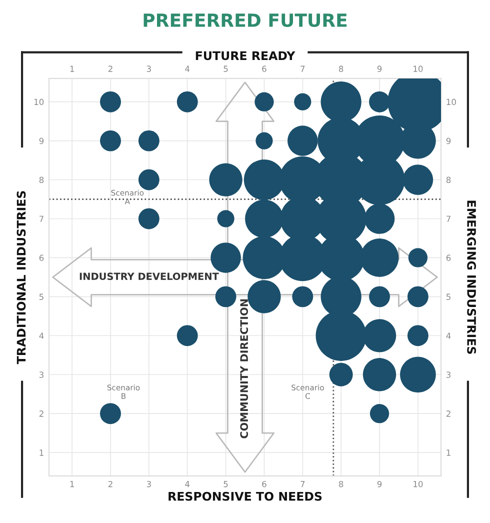  What do you see at coordinates (42, 453) in the screenshot?
I see `y-tick-label: 1` at bounding box center [42, 453].